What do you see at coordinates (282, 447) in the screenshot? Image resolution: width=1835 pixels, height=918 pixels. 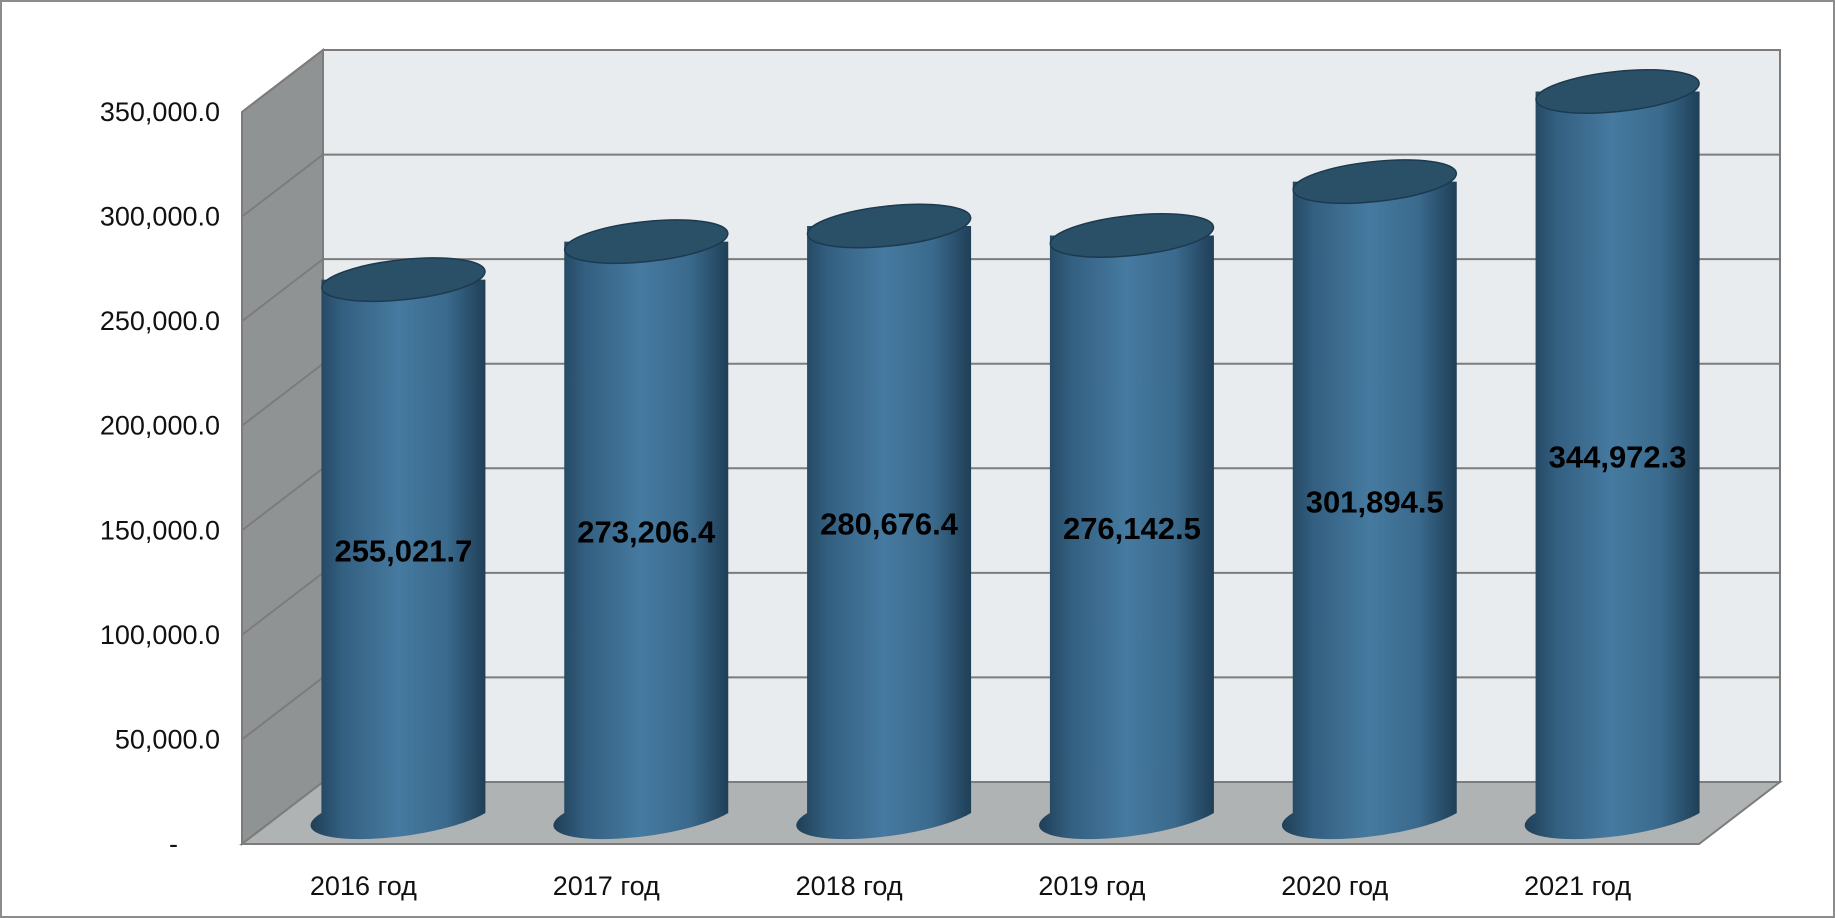 I see `side-wall` at bounding box center [282, 447].